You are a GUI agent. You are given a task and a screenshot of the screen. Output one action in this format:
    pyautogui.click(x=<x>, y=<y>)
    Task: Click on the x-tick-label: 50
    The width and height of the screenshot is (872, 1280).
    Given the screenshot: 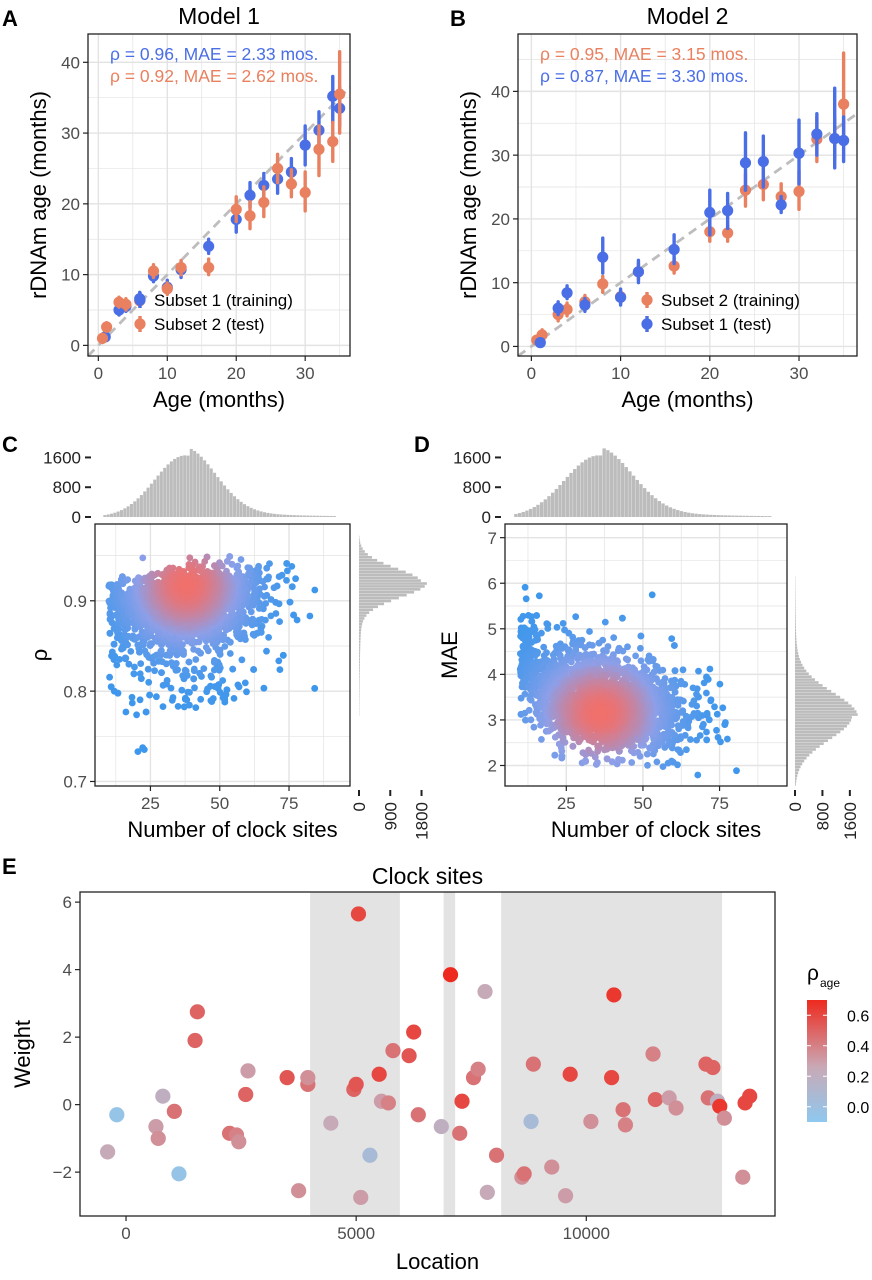 What is the action you would take?
    pyautogui.click(x=219, y=803)
    